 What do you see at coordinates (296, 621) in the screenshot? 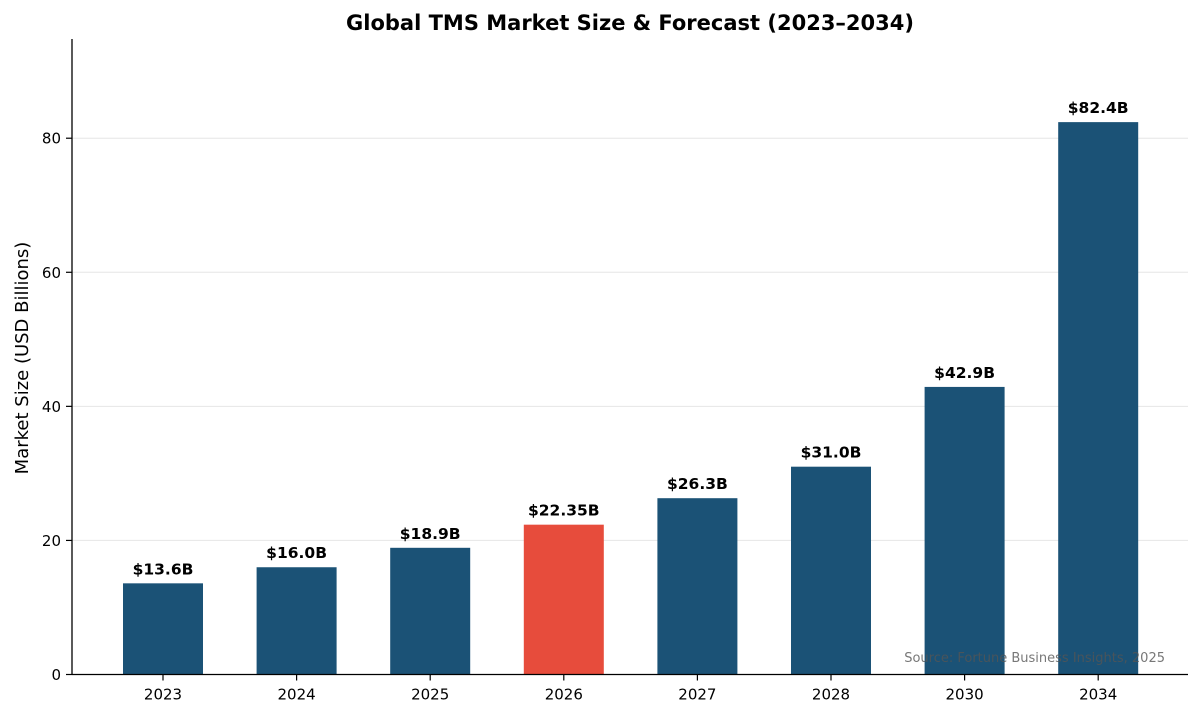
I see `bar-2024` at bounding box center [296, 621].